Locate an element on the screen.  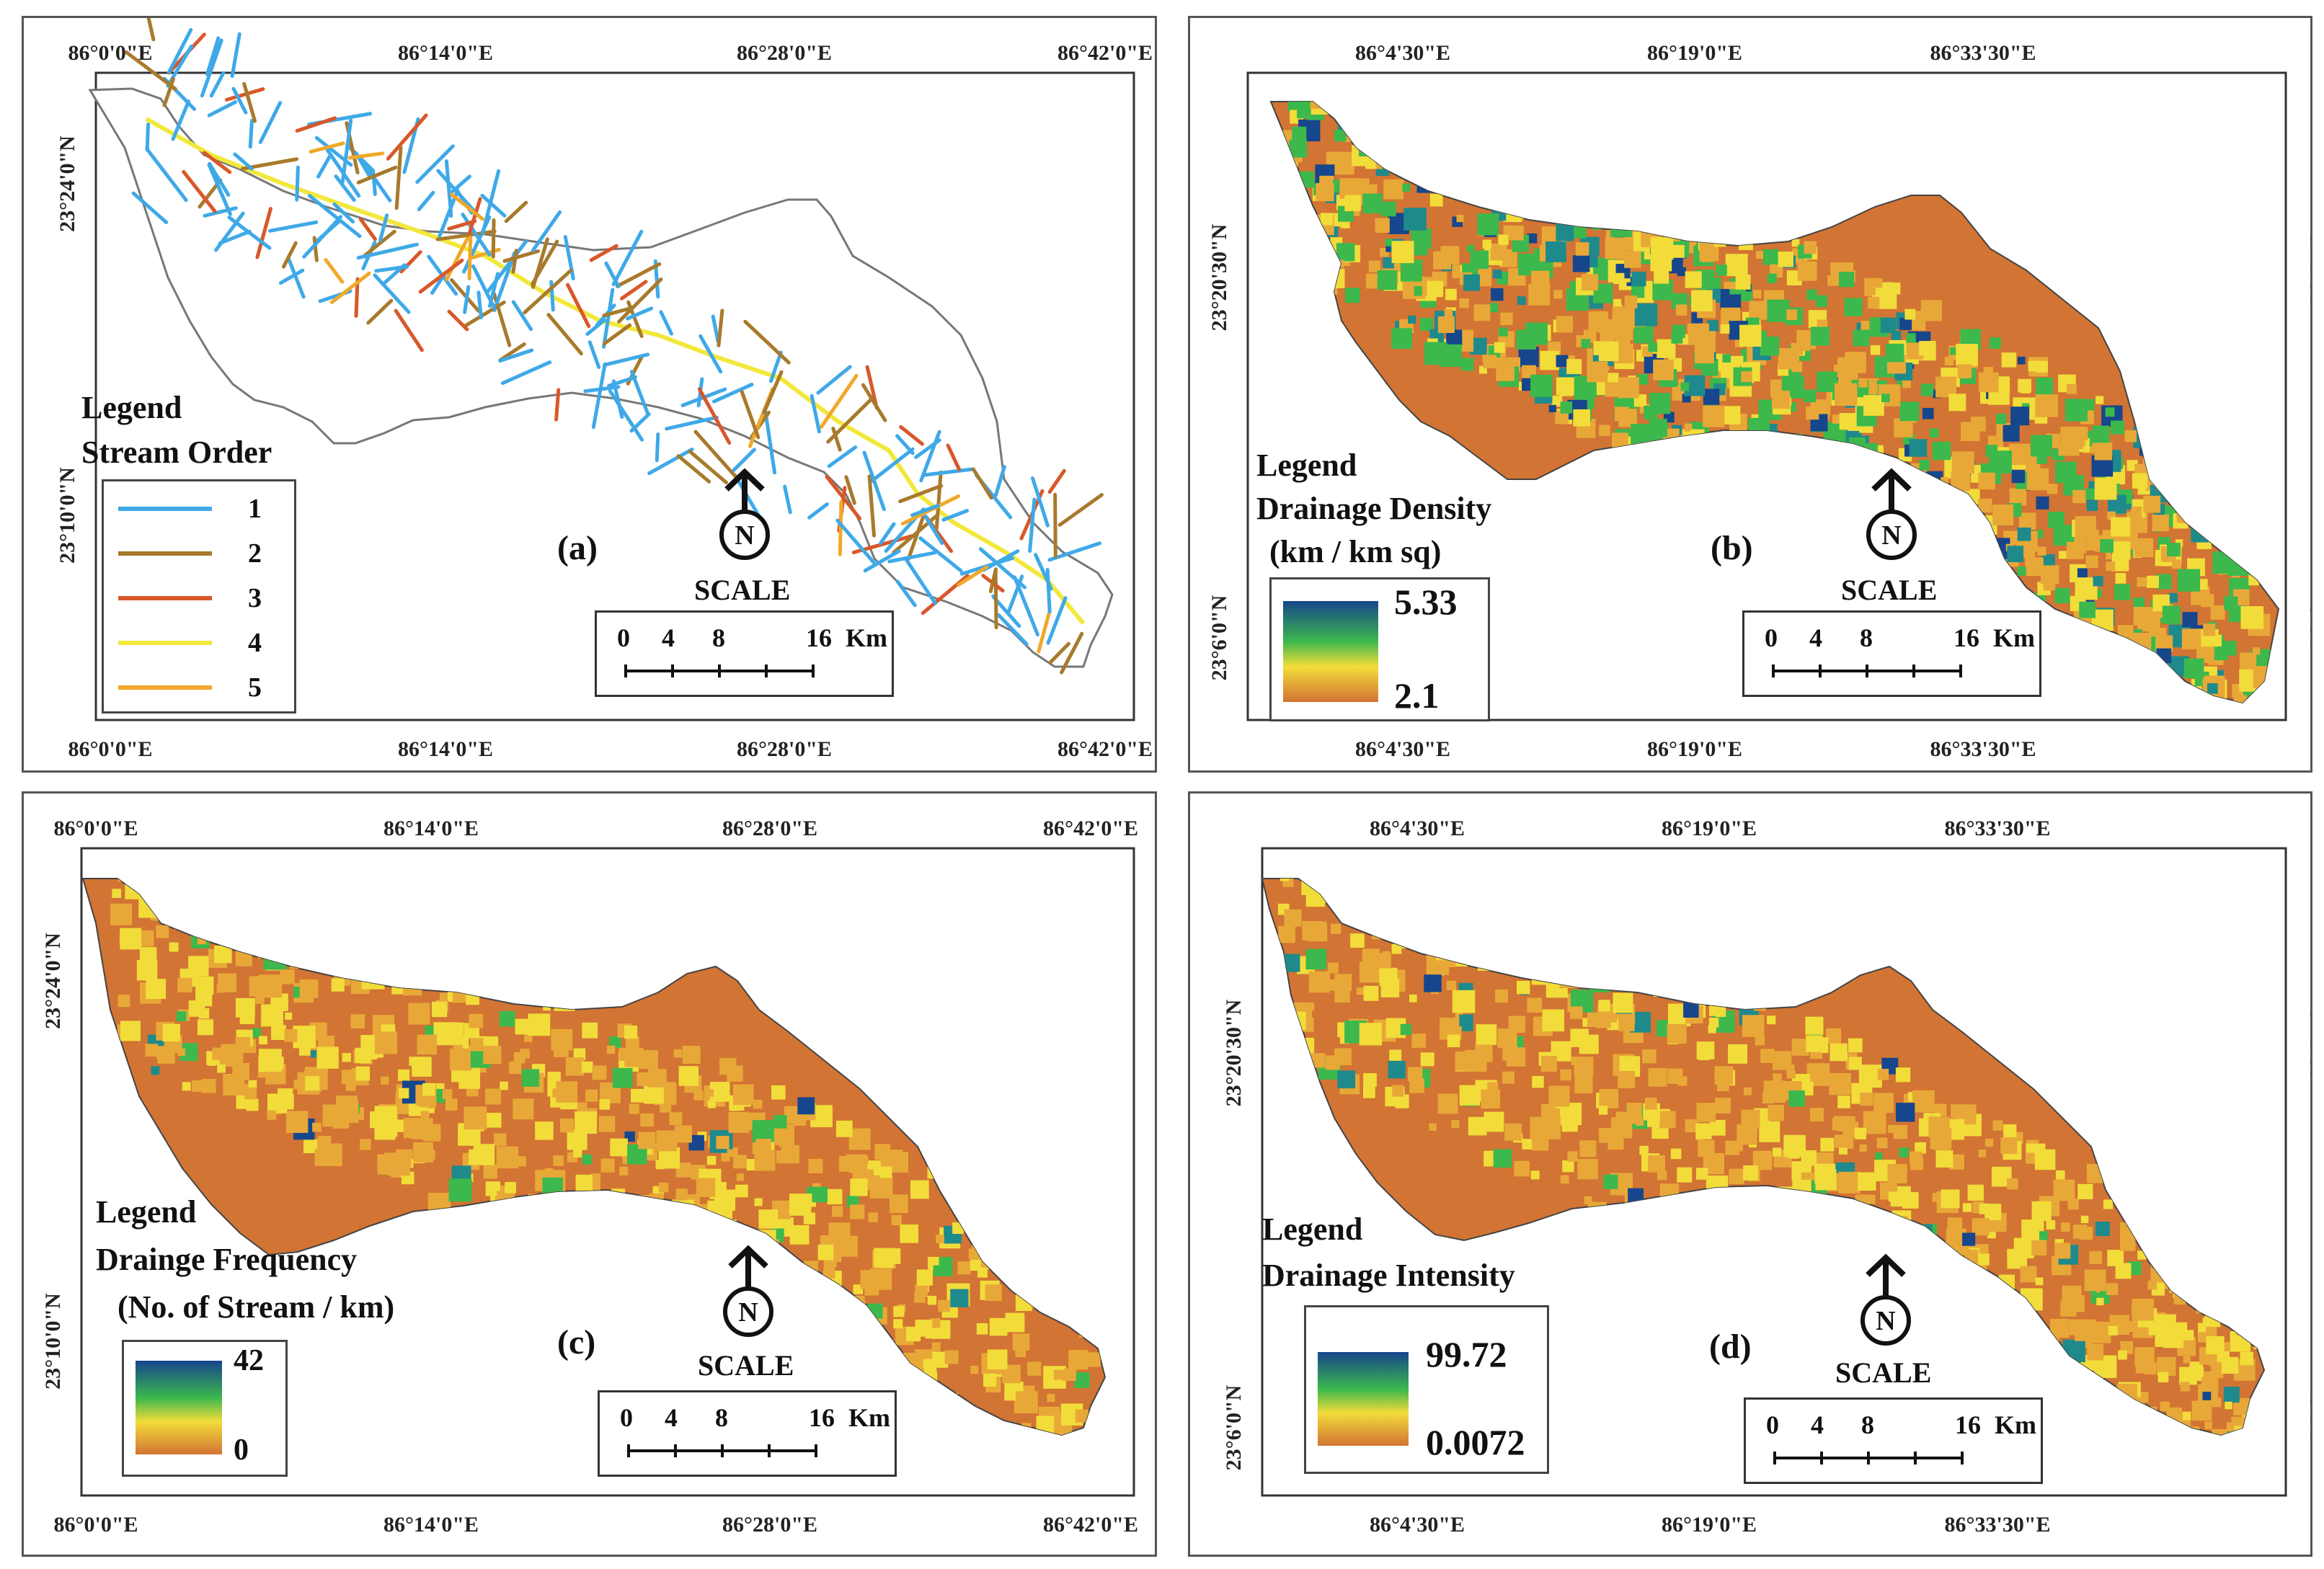
left-latitude-label: 23°24'0"N is located at coordinates (53, 981).